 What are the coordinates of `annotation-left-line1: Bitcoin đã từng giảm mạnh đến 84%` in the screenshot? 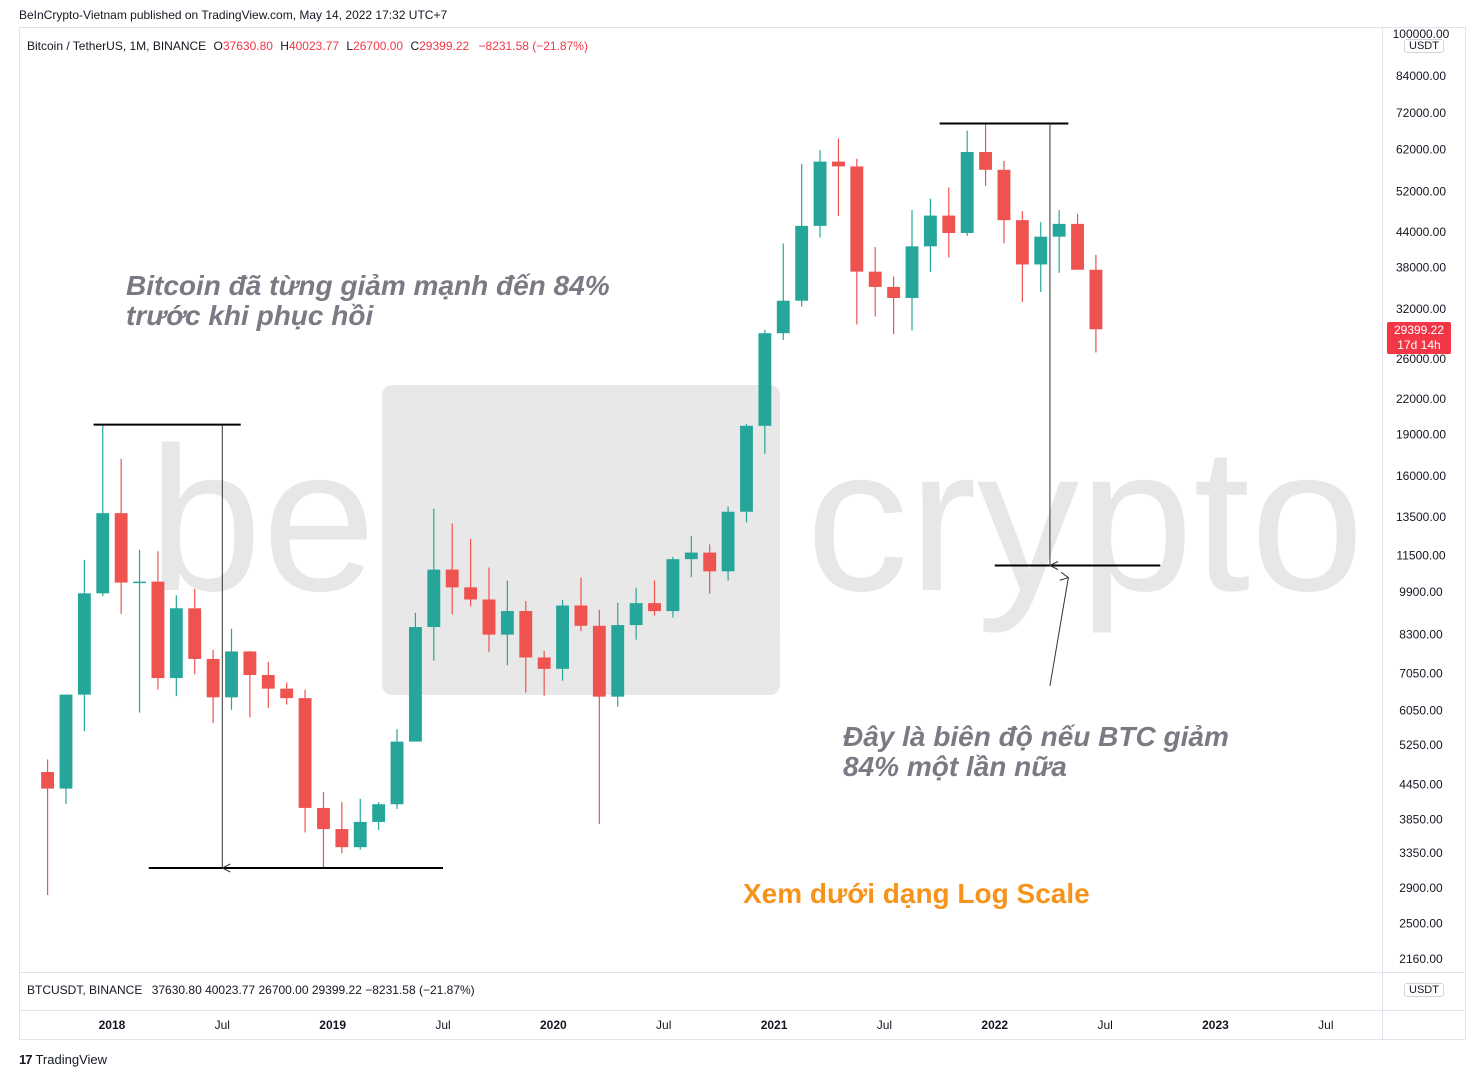 It's located at (368, 285).